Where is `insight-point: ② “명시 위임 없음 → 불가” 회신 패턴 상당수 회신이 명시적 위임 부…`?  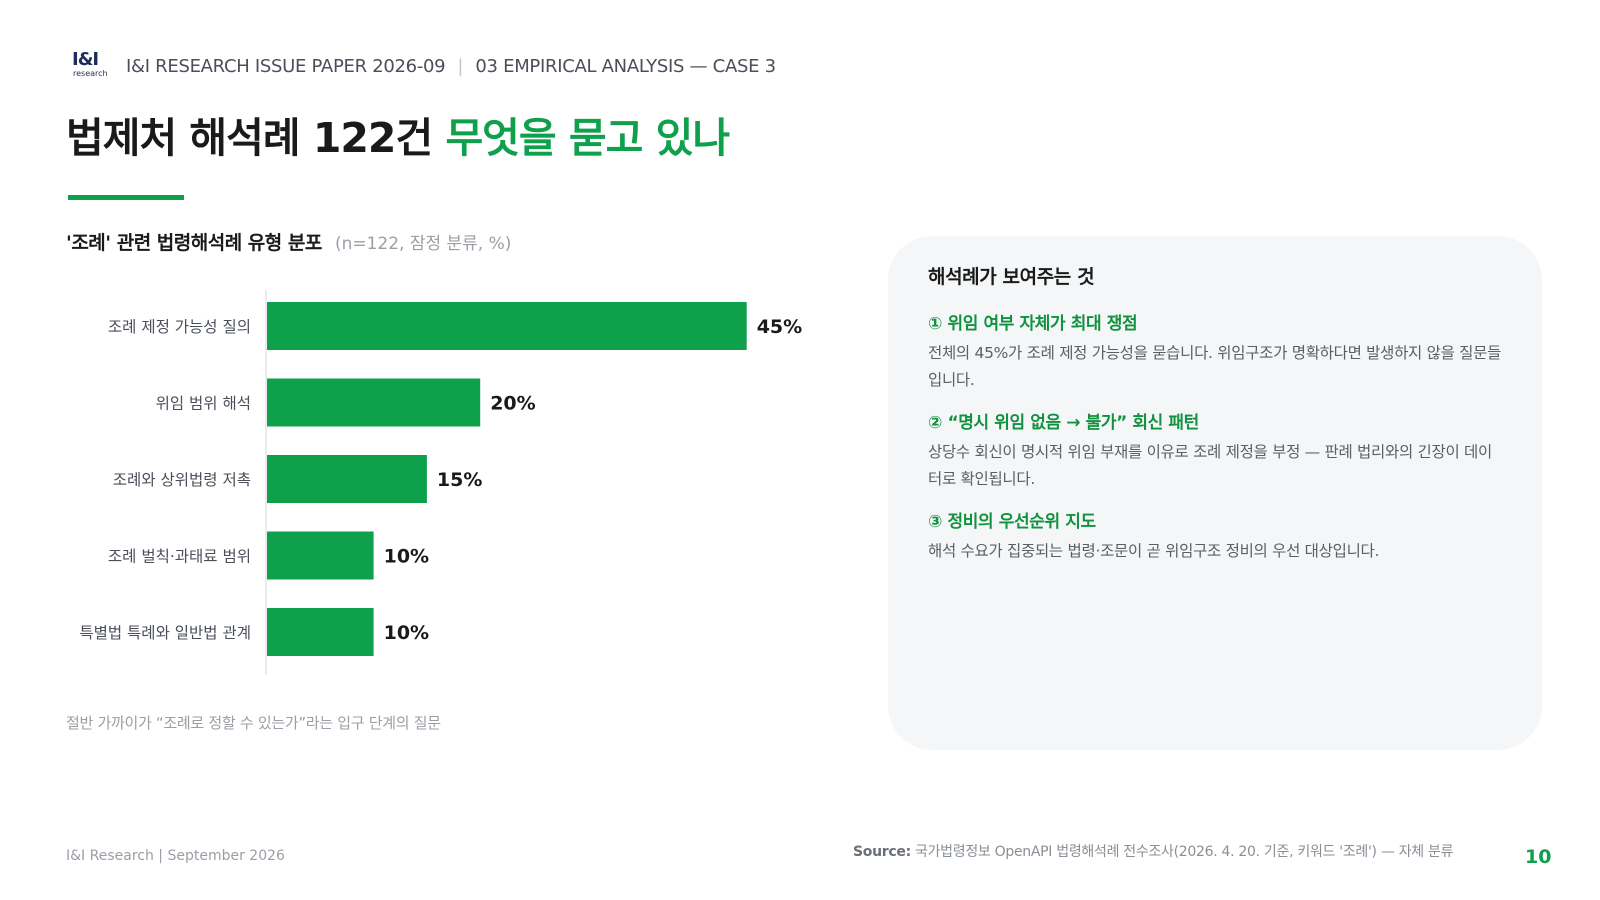 insight-point: ② “명시 위임 없음 → 불가” 회신 패턴 상당수 회신이 명시적 위임 부… is located at coordinates (1215, 450).